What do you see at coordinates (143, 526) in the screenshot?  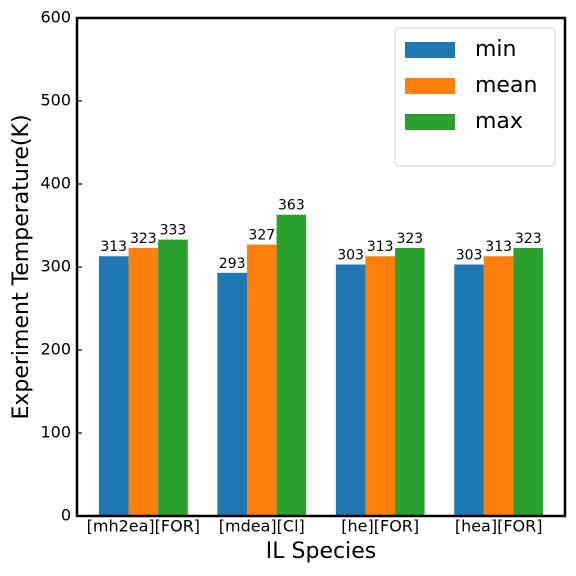 I see `x-tick-label: [mh2ea][FOR]` at bounding box center [143, 526].